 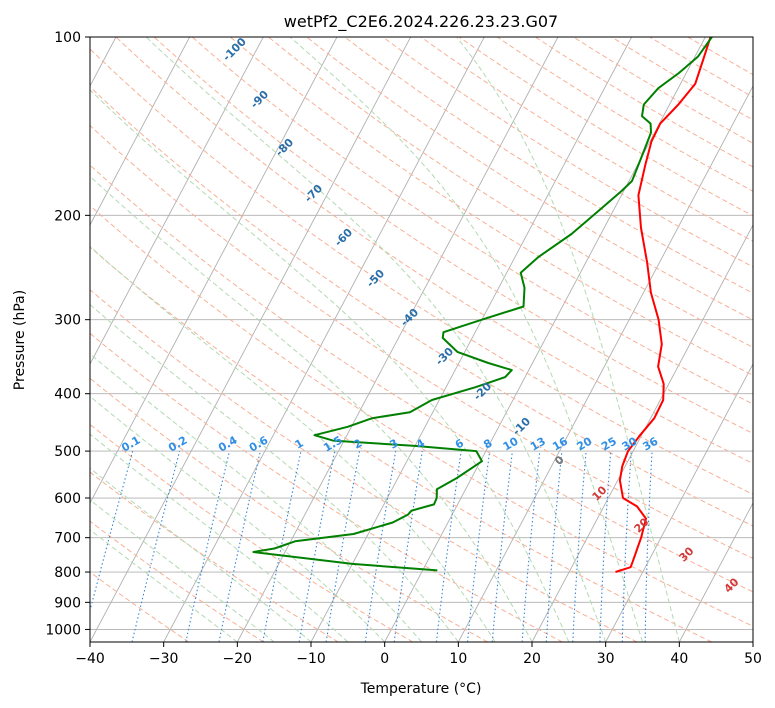 I want to click on x-tick-label: 10, so click(x=458, y=659).